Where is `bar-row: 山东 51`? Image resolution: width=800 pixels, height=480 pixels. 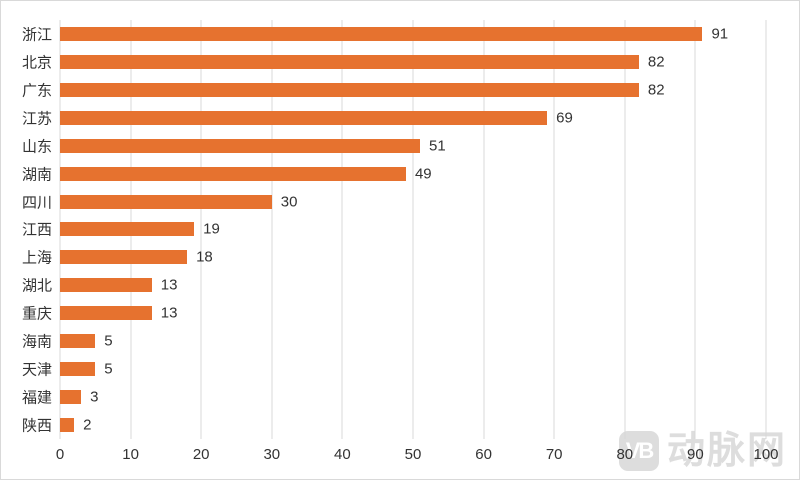 bar-row: 山东 51 is located at coordinates (394, 146).